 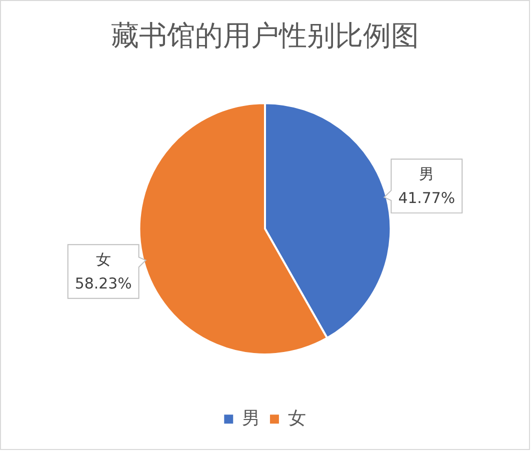 What do you see at coordinates (251, 418) in the screenshot?
I see `legend-label: 男` at bounding box center [251, 418].